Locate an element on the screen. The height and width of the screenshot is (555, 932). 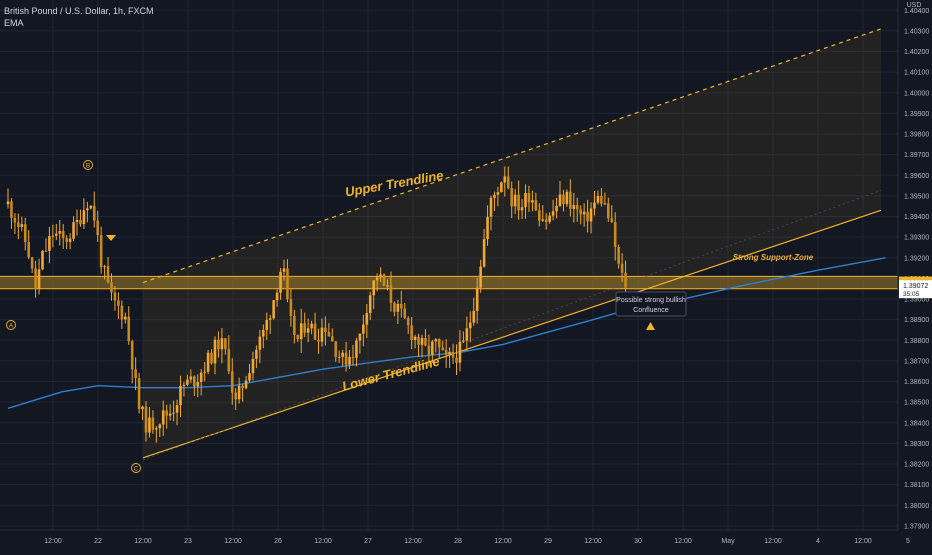
price-tick-label: 1.39700 is located at coordinates (916, 155).